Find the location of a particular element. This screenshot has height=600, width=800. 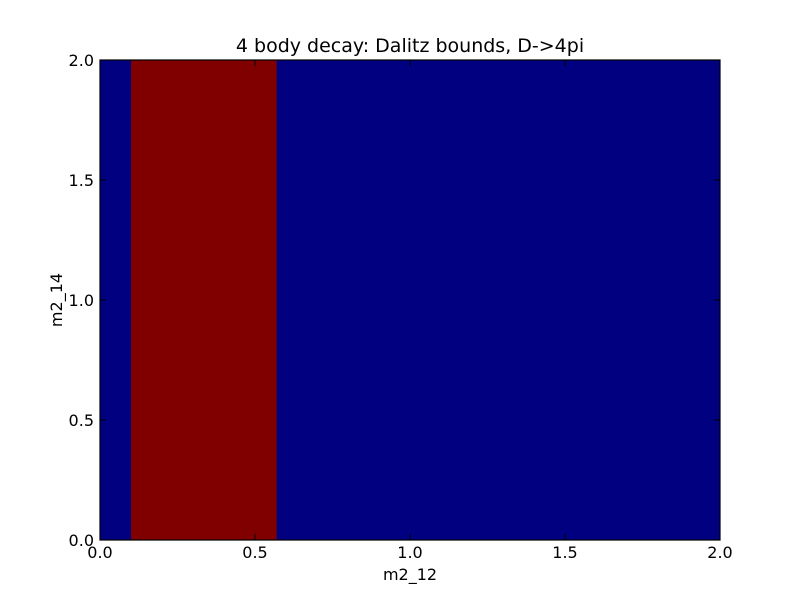

y-tick-label-2: 1.0 is located at coordinates (81, 300).